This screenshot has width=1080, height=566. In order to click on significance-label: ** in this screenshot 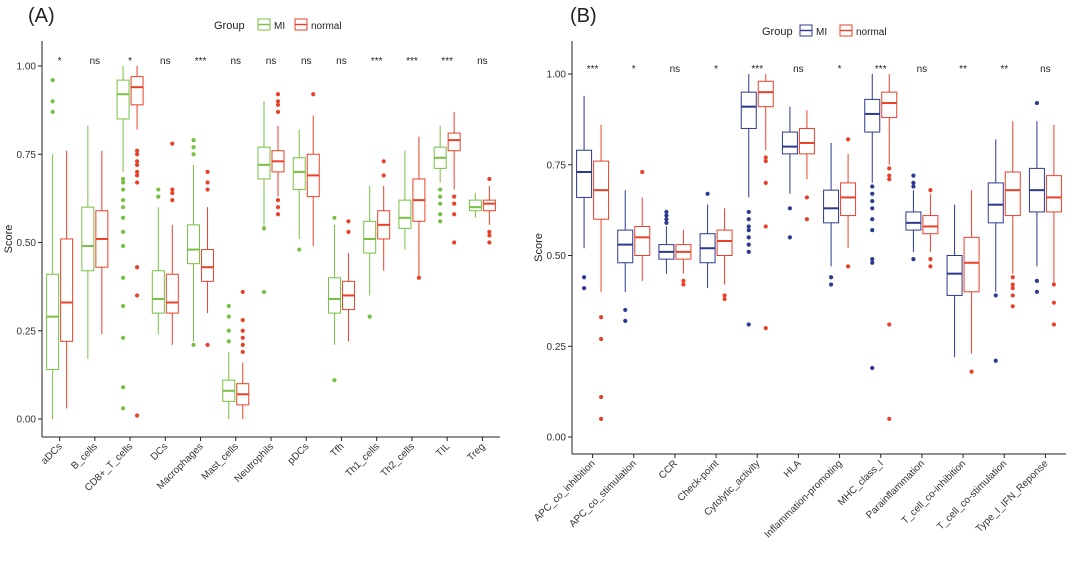, I will do `click(963, 69)`.